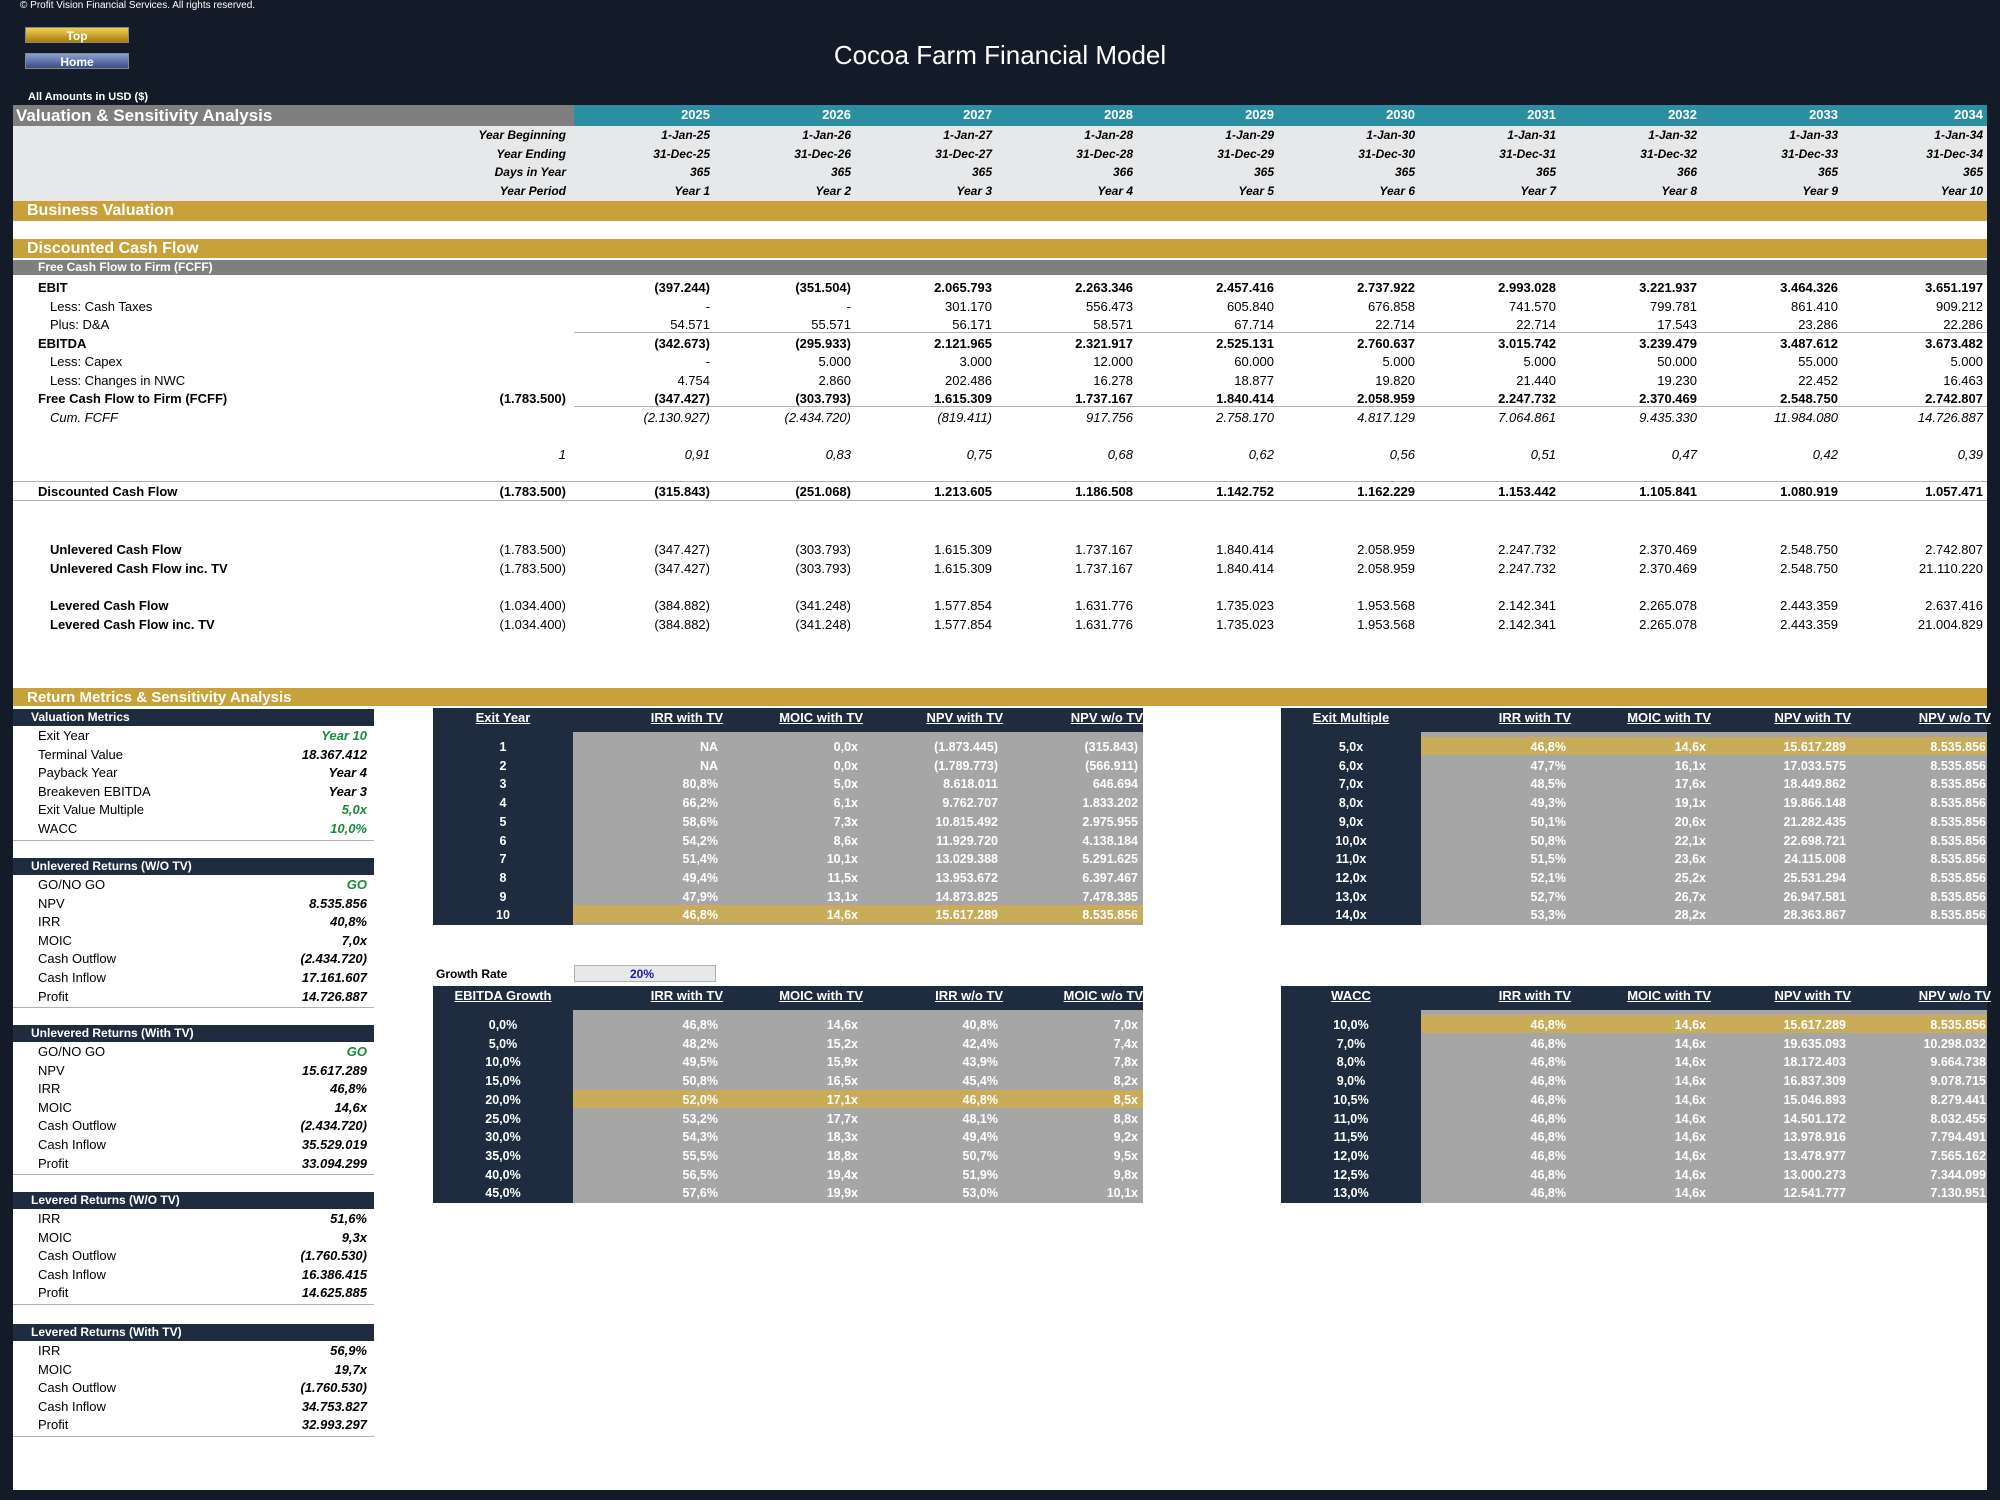 The height and width of the screenshot is (1500, 2000). What do you see at coordinates (334, 1274) in the screenshot?
I see `metric-value: 16.386.415` at bounding box center [334, 1274].